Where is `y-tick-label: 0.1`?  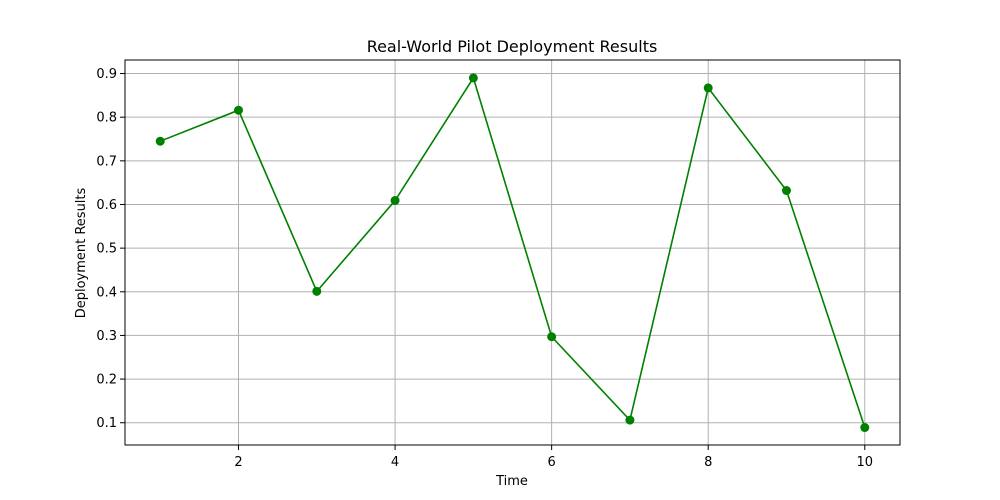 y-tick-label: 0.1 is located at coordinates (106, 423).